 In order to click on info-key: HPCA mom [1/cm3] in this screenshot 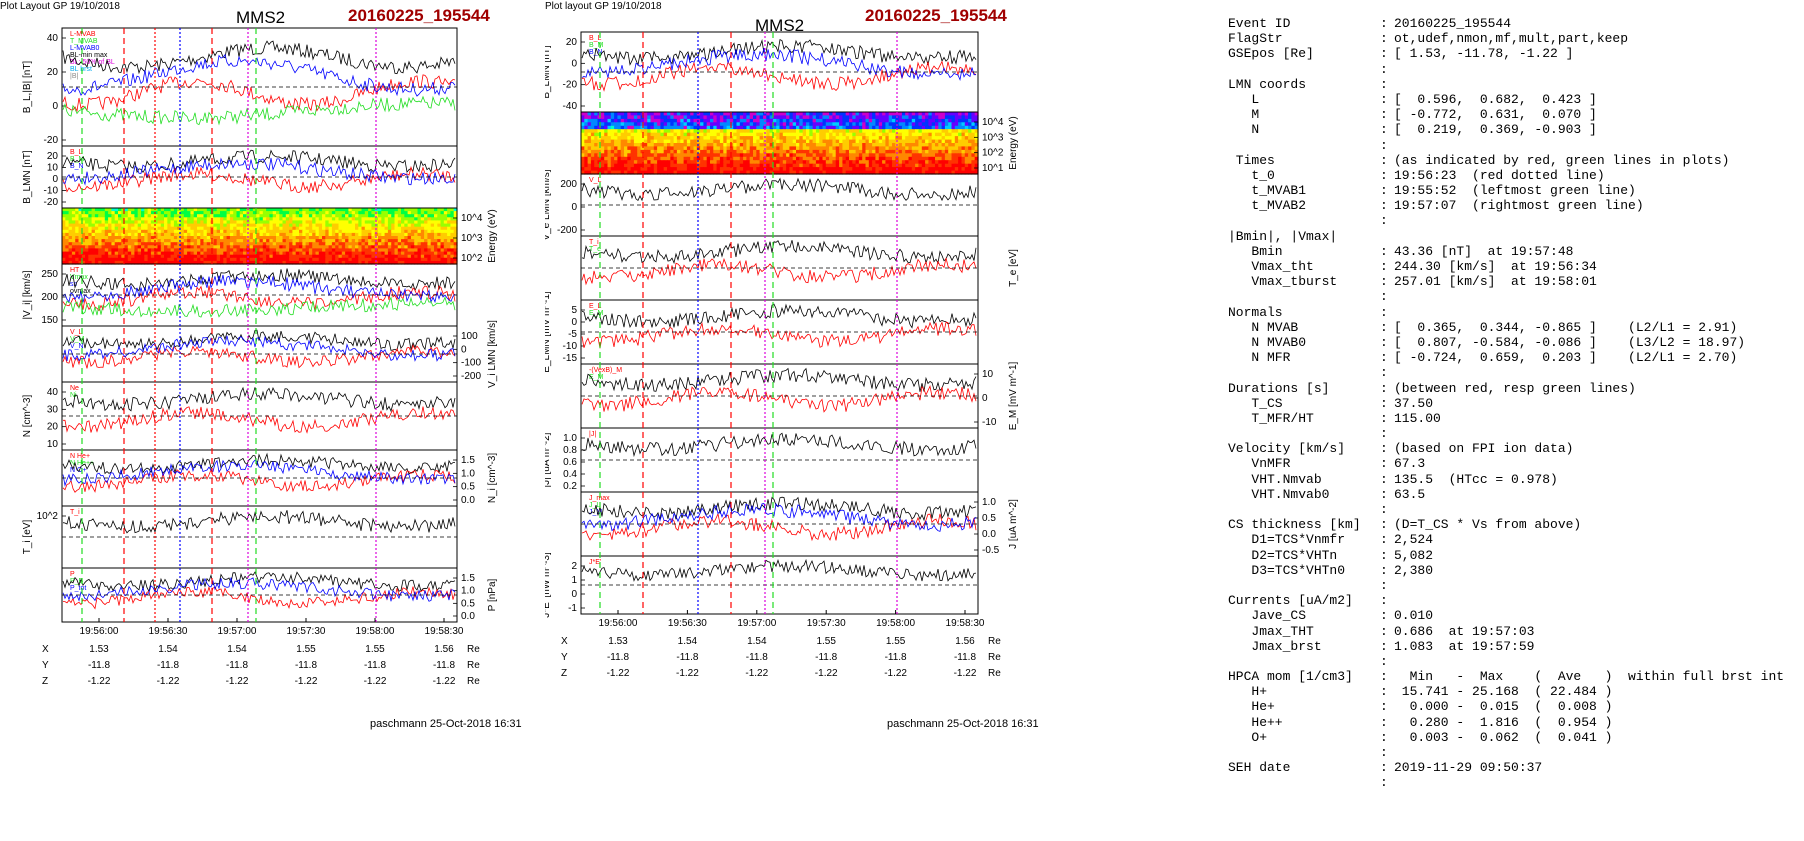, I will do `click(1290, 677)`.